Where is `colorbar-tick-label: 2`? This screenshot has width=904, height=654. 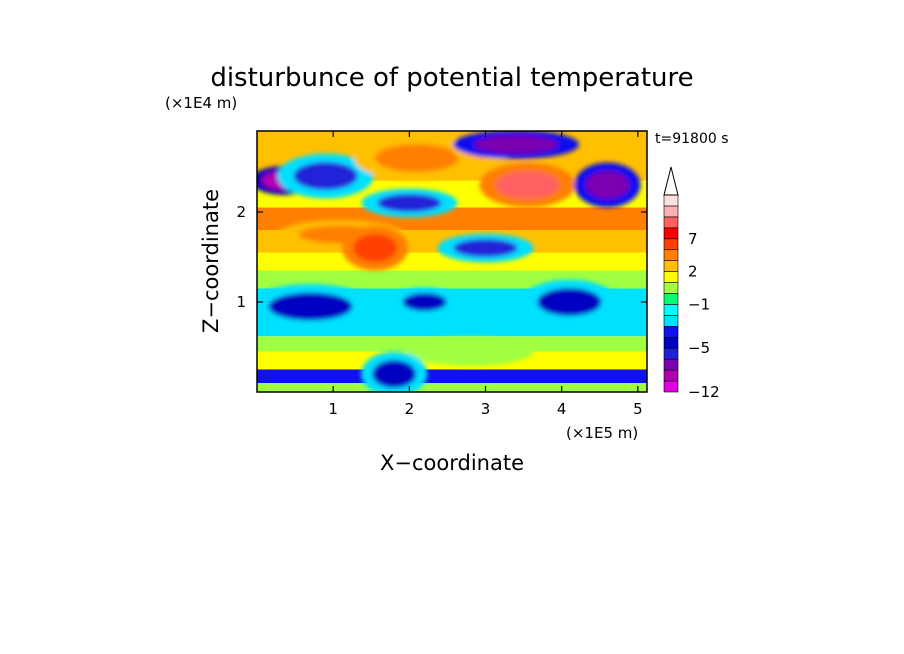 colorbar-tick-label: 2 is located at coordinates (693, 272).